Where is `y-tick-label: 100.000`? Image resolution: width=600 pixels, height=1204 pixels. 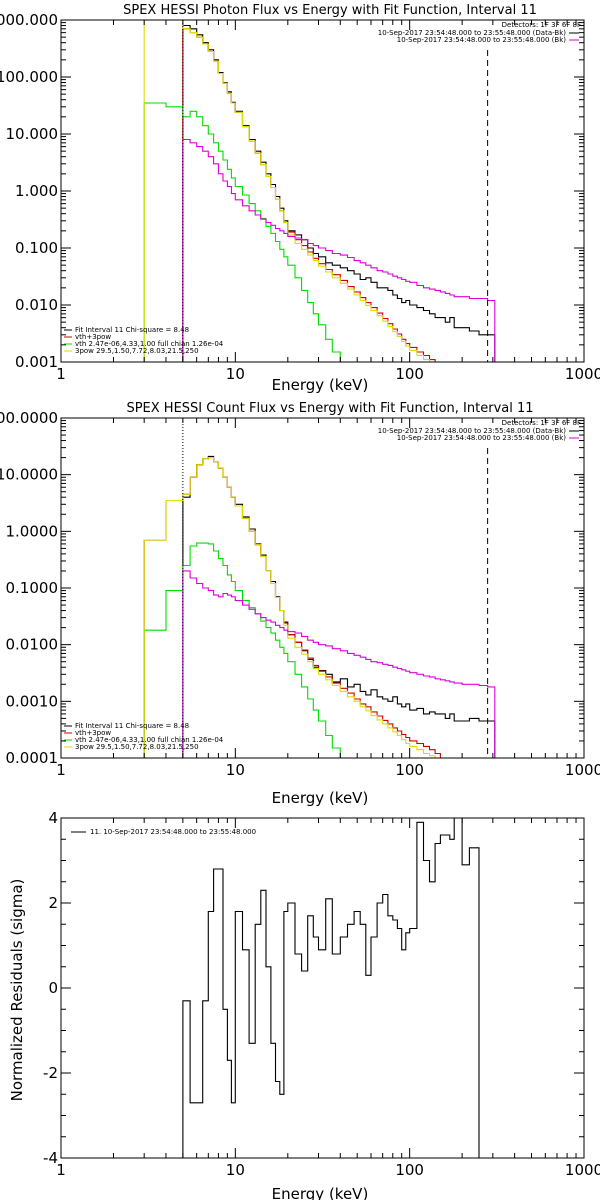
y-tick-label: 100.000 is located at coordinates (29, 77).